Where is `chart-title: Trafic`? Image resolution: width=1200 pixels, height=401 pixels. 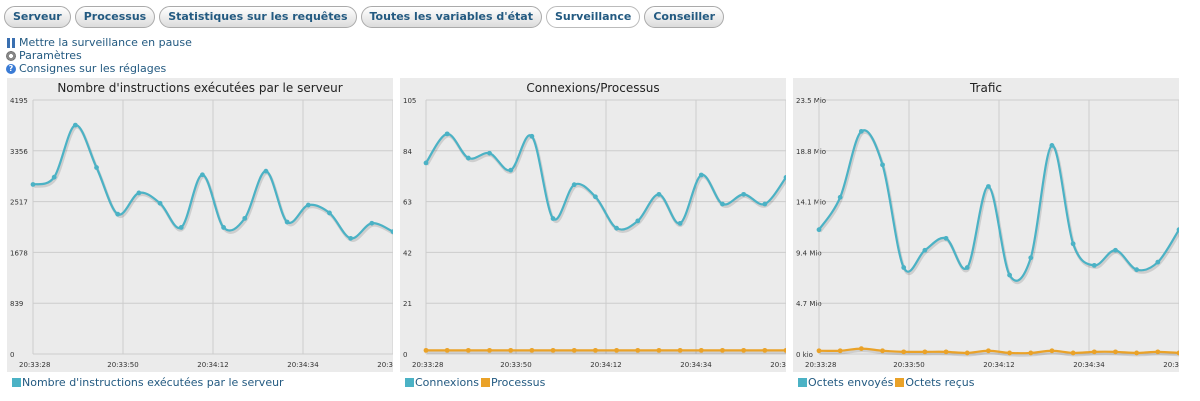
chart-title: Trafic is located at coordinates (985, 88).